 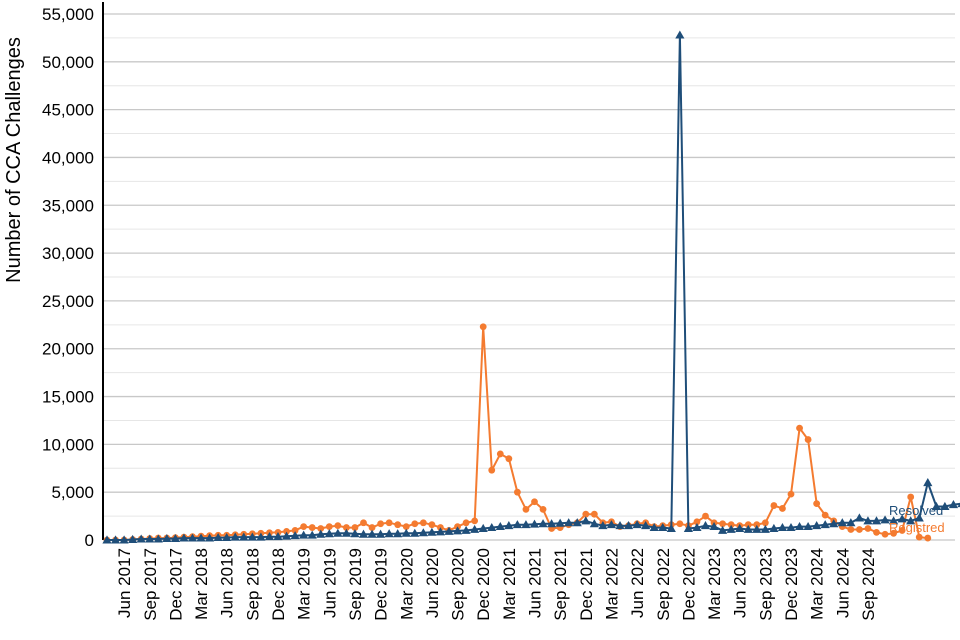 What do you see at coordinates (89, 540) in the screenshot?
I see `y-tick-label: 0` at bounding box center [89, 540].